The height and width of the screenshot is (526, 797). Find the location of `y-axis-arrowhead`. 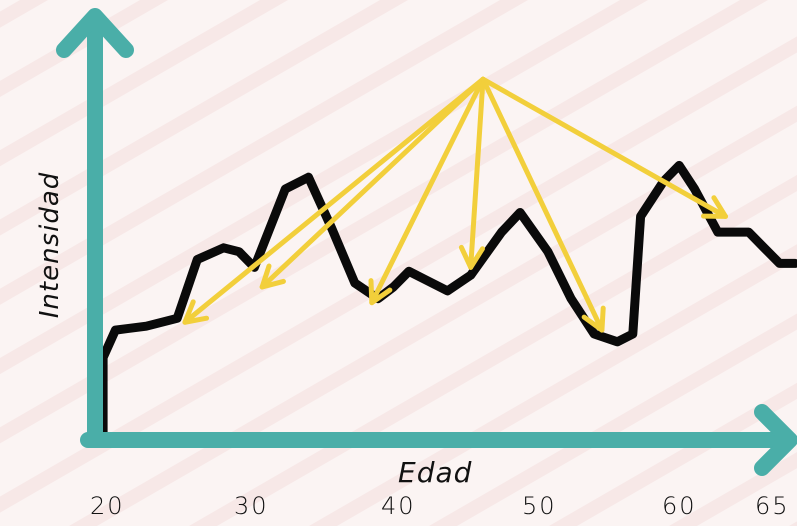

y-axis-arrowhead is located at coordinates (95, 33).